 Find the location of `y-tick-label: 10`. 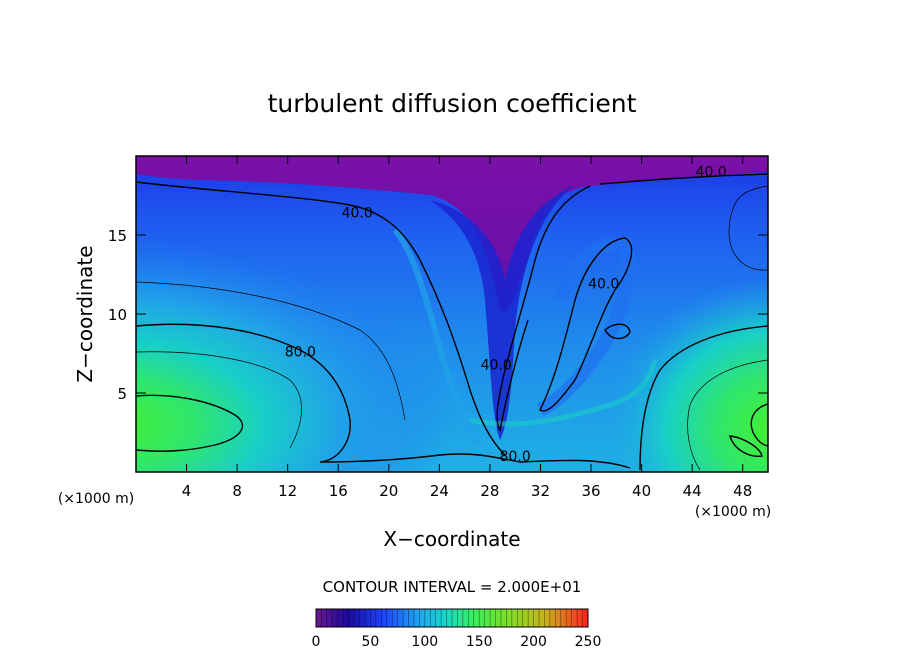

y-tick-label: 10 is located at coordinates (117, 315).